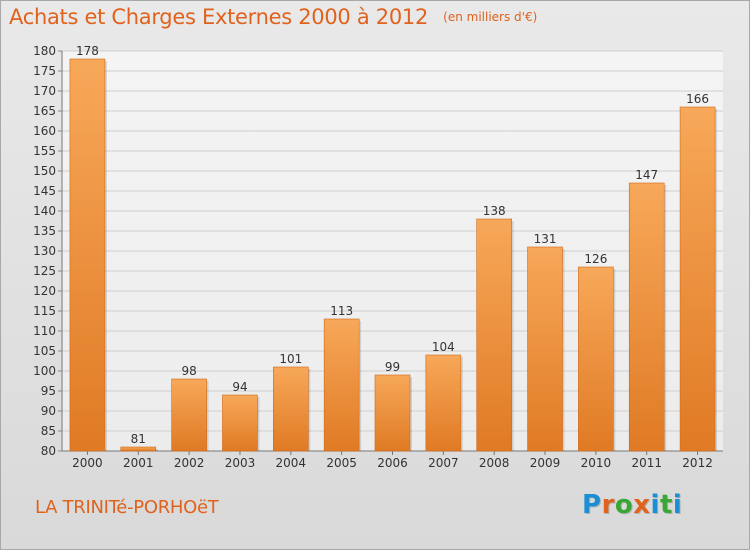  What do you see at coordinates (595, 259) in the screenshot?
I see `bar-value-label: 126` at bounding box center [595, 259].